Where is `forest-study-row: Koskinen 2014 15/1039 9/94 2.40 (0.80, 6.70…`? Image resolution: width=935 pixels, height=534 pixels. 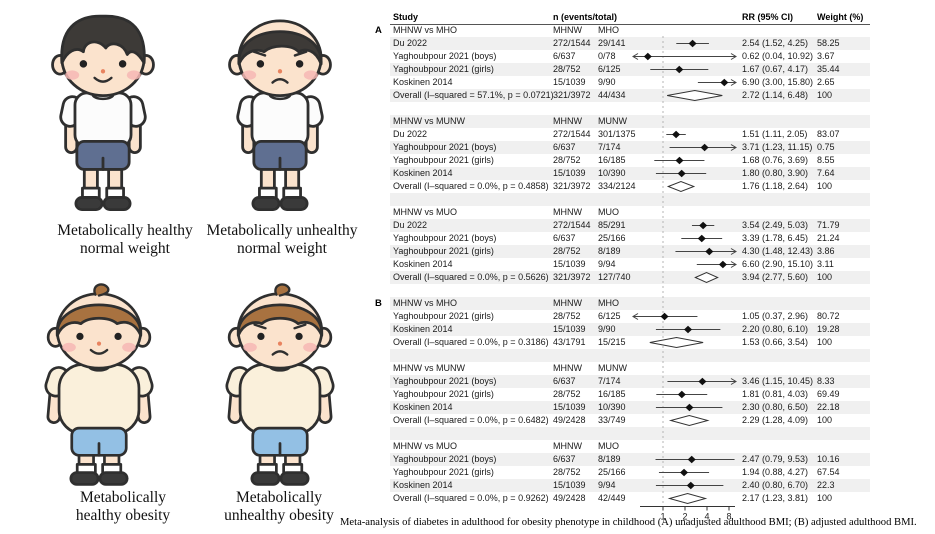
forest-study-row: Koskinen 2014 15/1039 9/94 2.40 (0.80, 6.70… is located at coordinates (630, 485).